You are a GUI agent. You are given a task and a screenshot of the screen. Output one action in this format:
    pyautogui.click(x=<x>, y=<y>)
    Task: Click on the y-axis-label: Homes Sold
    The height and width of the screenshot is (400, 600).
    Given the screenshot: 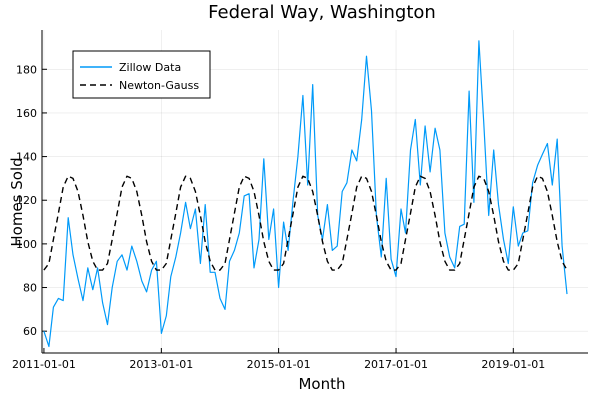 What is the action you would take?
    pyautogui.click(x=17, y=201)
    